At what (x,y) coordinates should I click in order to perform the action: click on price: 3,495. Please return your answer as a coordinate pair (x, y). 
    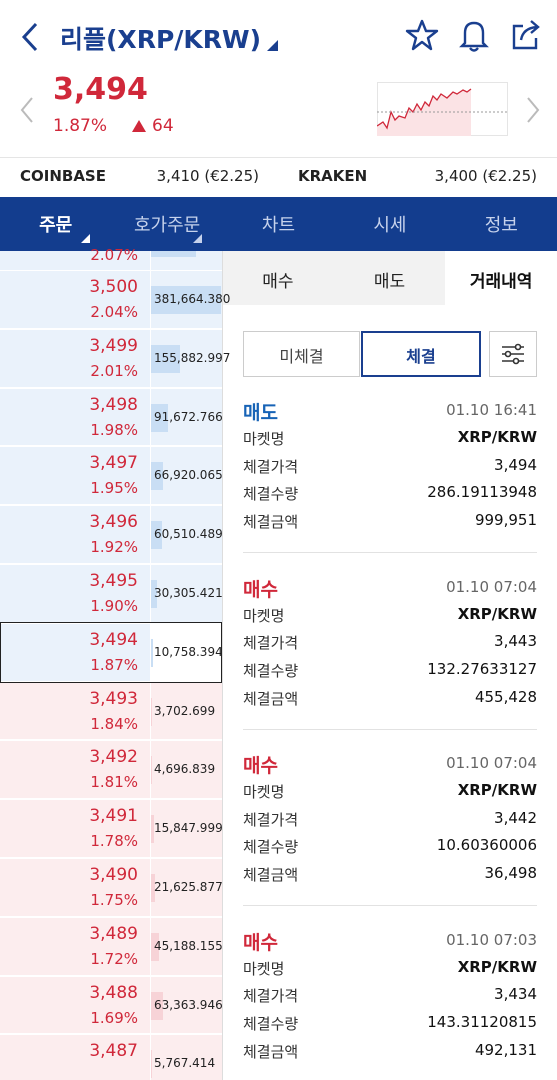
    Looking at the image, I should click on (113, 581).